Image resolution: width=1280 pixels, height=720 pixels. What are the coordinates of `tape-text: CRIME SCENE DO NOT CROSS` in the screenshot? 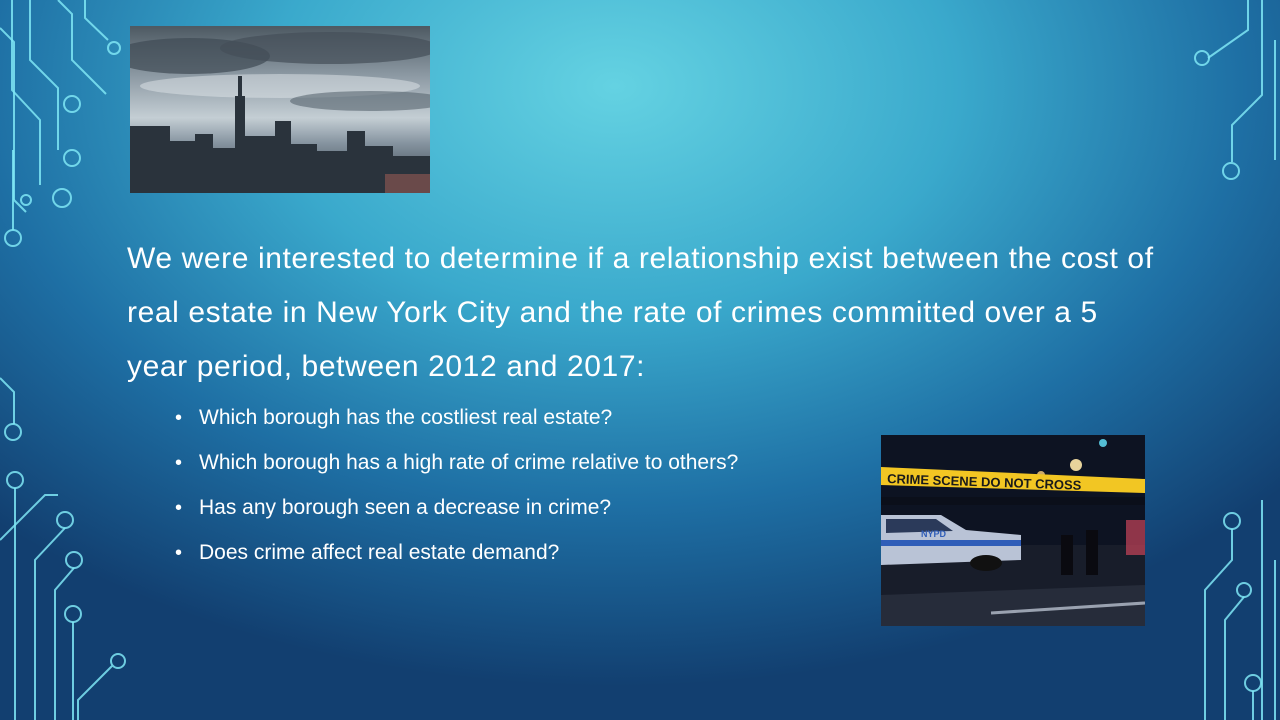 It's located at (984, 482).